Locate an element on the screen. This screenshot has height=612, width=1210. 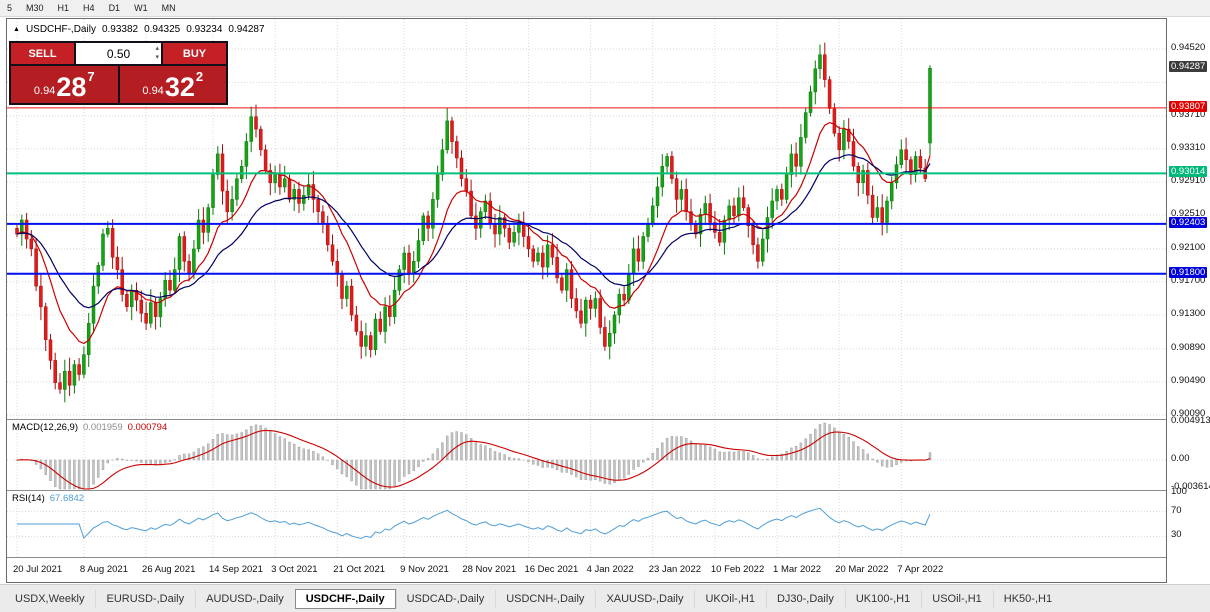
rsi-axis-label: 100 is located at coordinates (1179, 491).